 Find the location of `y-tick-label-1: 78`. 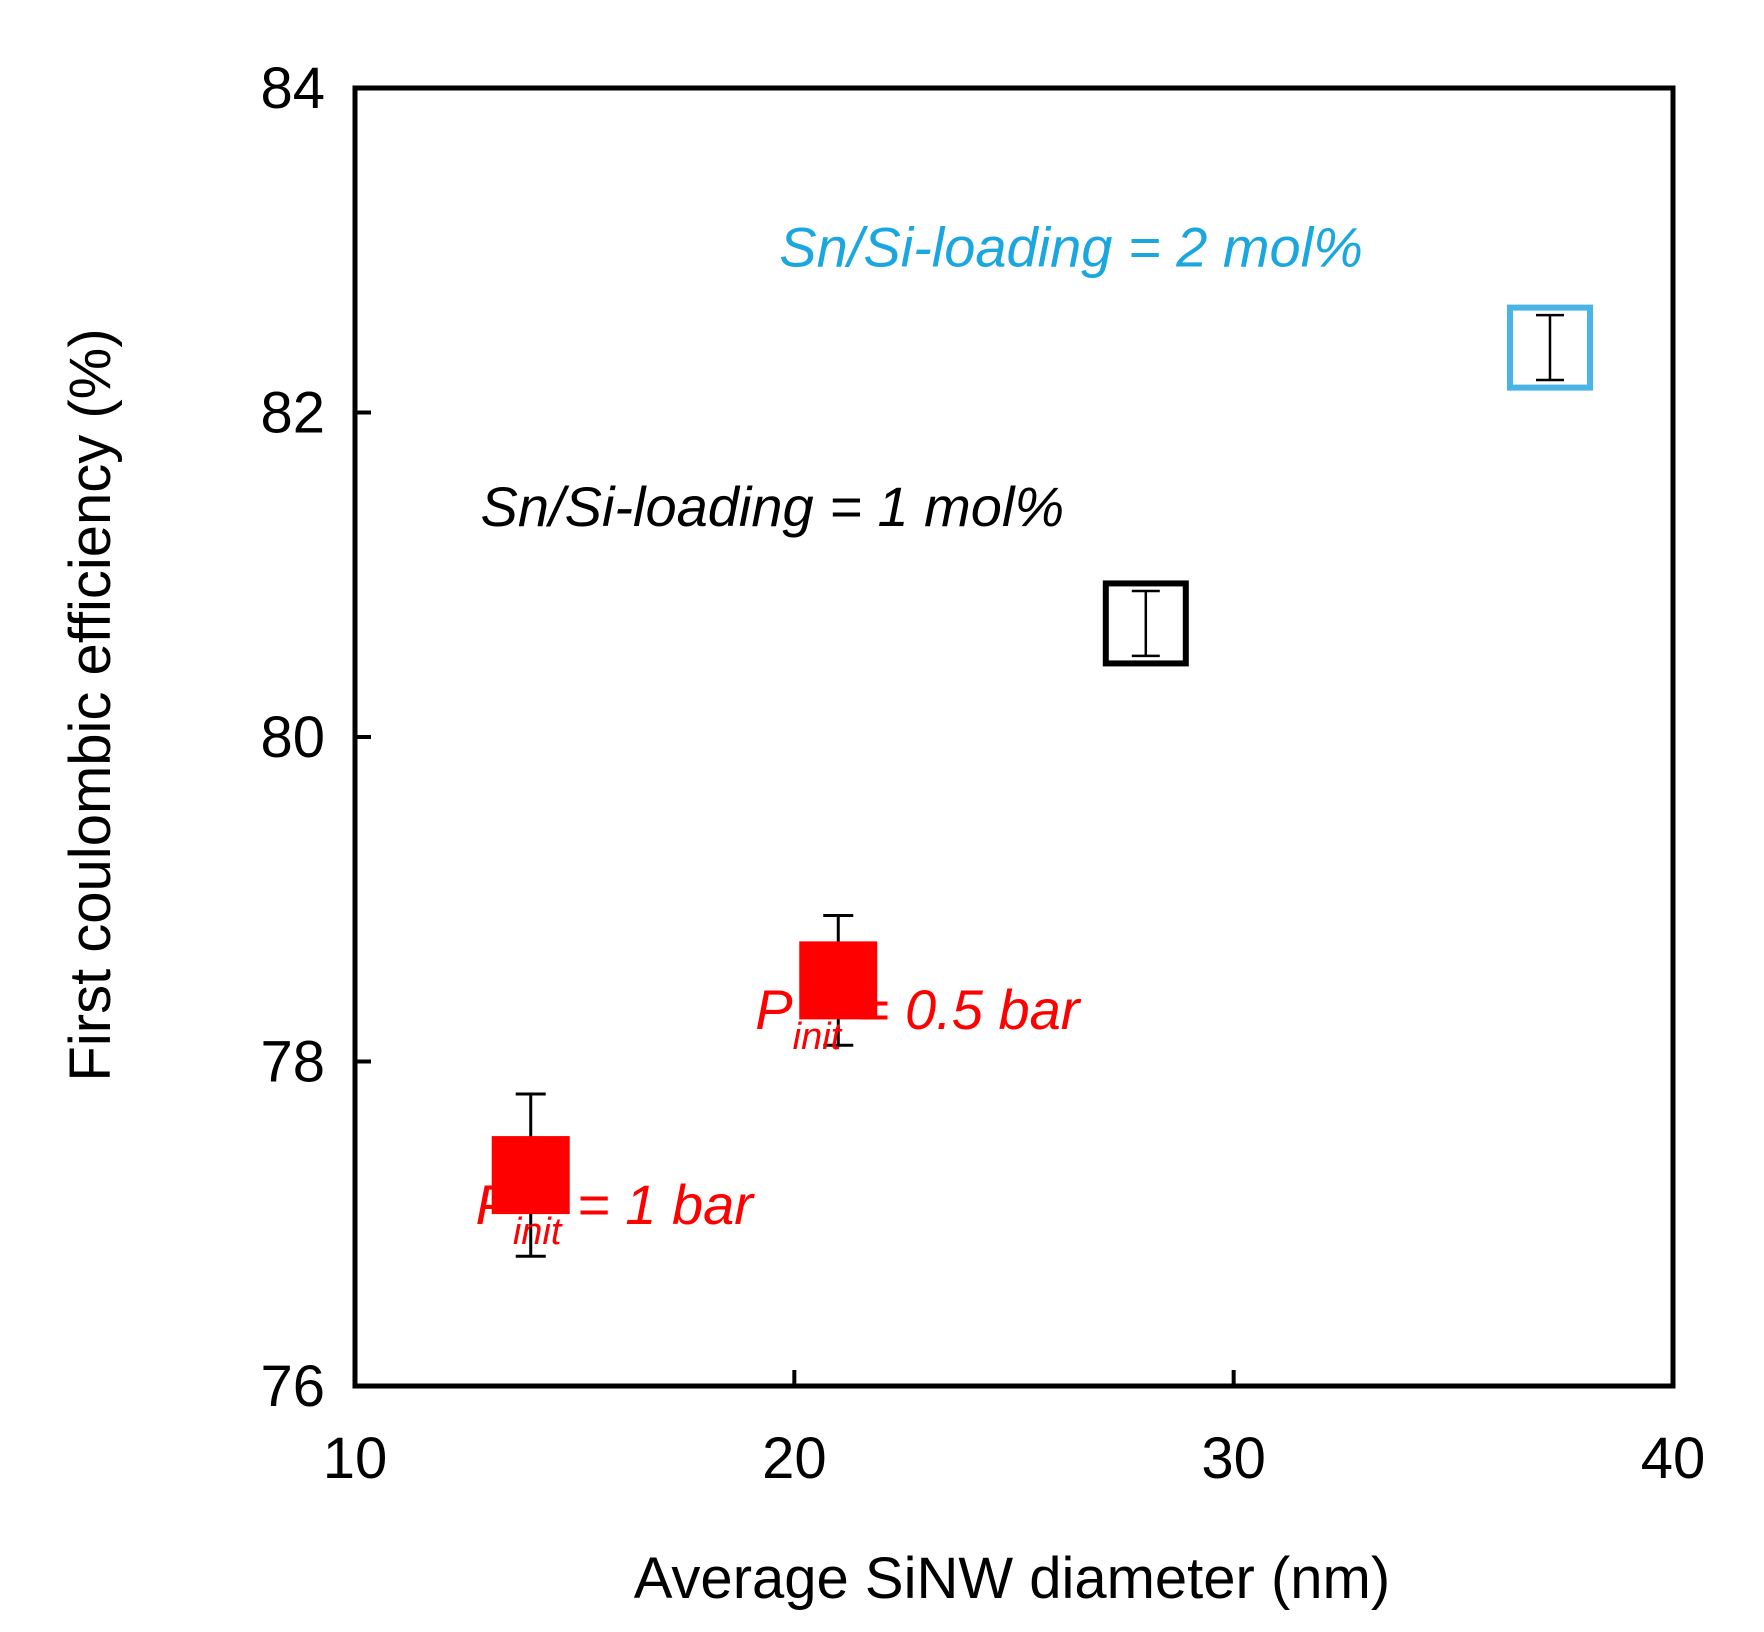

y-tick-label-1: 78 is located at coordinates (292, 1062).